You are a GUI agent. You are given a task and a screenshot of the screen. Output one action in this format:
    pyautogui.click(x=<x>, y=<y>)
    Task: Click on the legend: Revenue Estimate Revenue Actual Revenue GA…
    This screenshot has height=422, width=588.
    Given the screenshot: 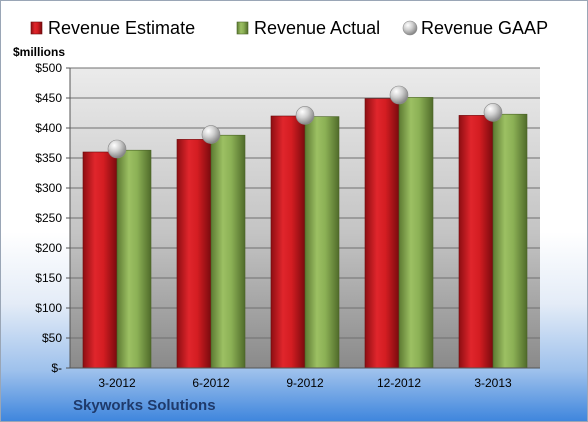 What is the action you would take?
    pyautogui.click(x=289, y=28)
    